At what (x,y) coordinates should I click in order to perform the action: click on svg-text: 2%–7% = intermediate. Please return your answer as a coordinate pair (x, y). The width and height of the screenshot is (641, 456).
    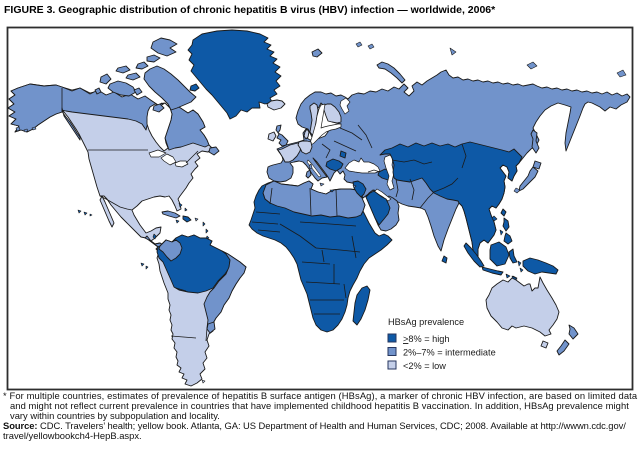
    Looking at the image, I should click on (449, 353).